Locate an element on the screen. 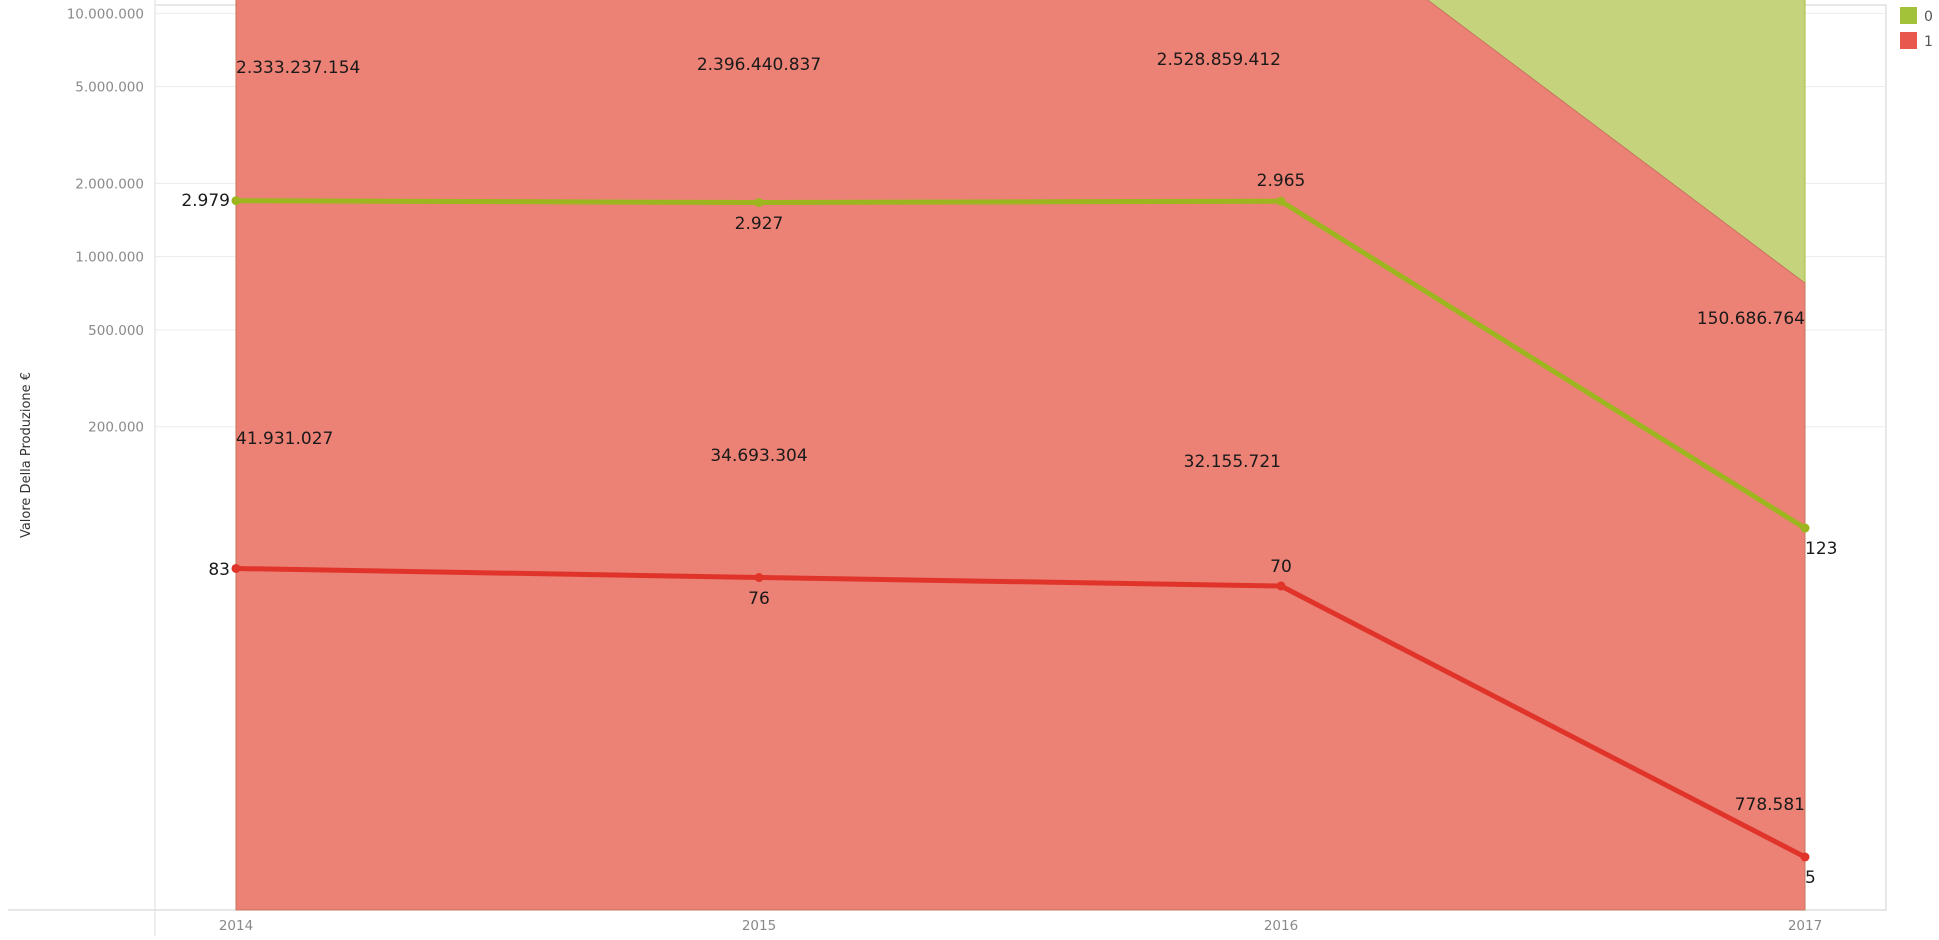 The width and height of the screenshot is (1939, 940). line-label-1: 70 is located at coordinates (1281, 567).